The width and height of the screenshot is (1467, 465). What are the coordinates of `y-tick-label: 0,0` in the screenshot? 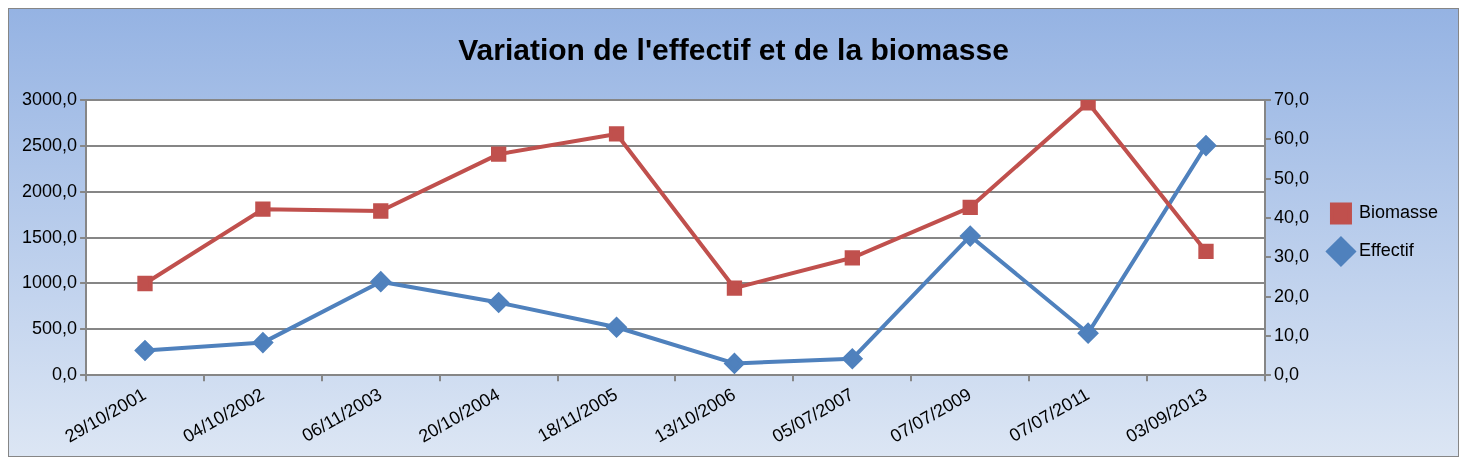 It's located at (65, 374).